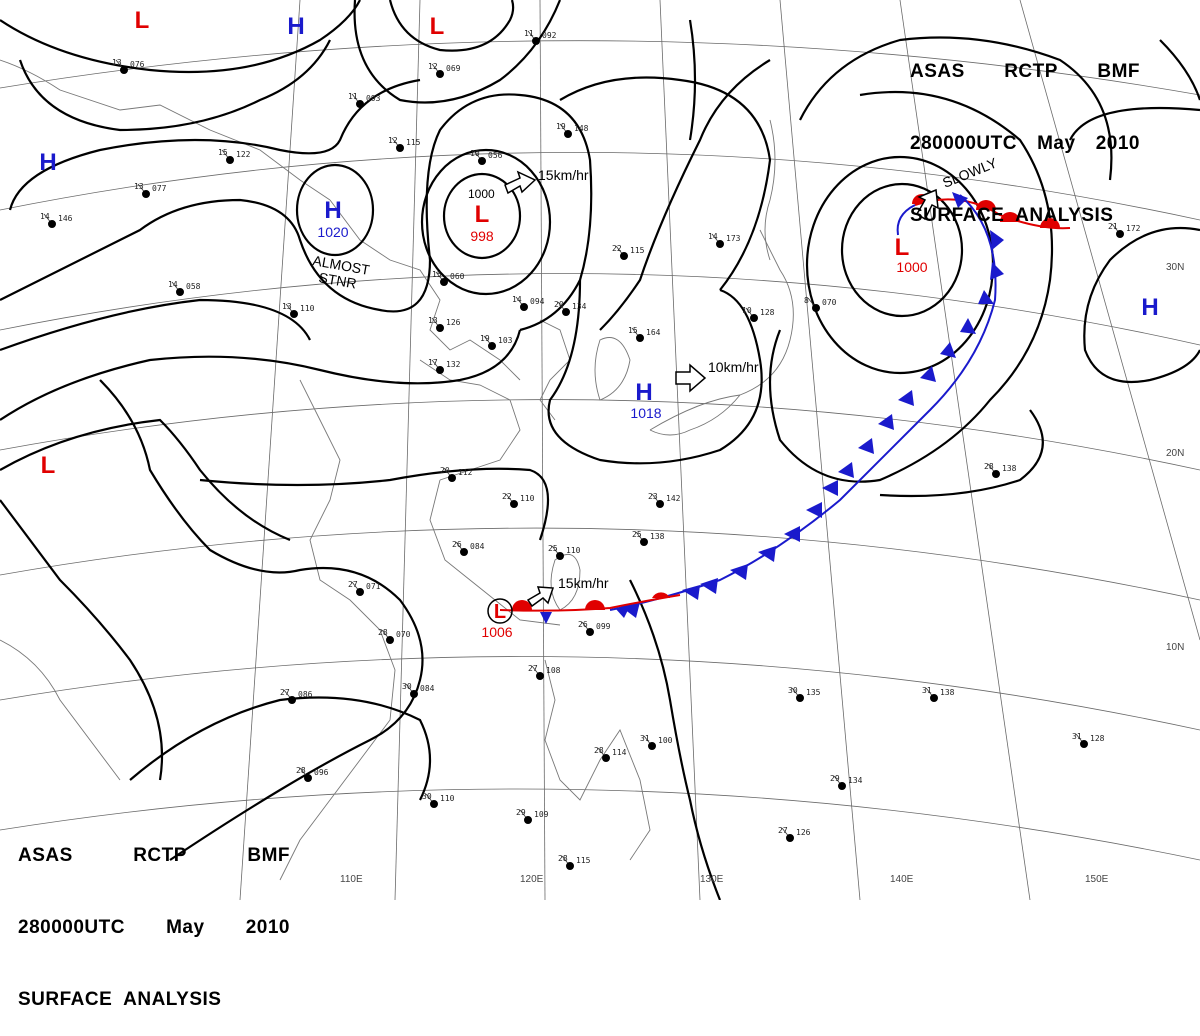 The image size is (1200, 1036). I want to click on header-year: 2010, so click(267, 927).